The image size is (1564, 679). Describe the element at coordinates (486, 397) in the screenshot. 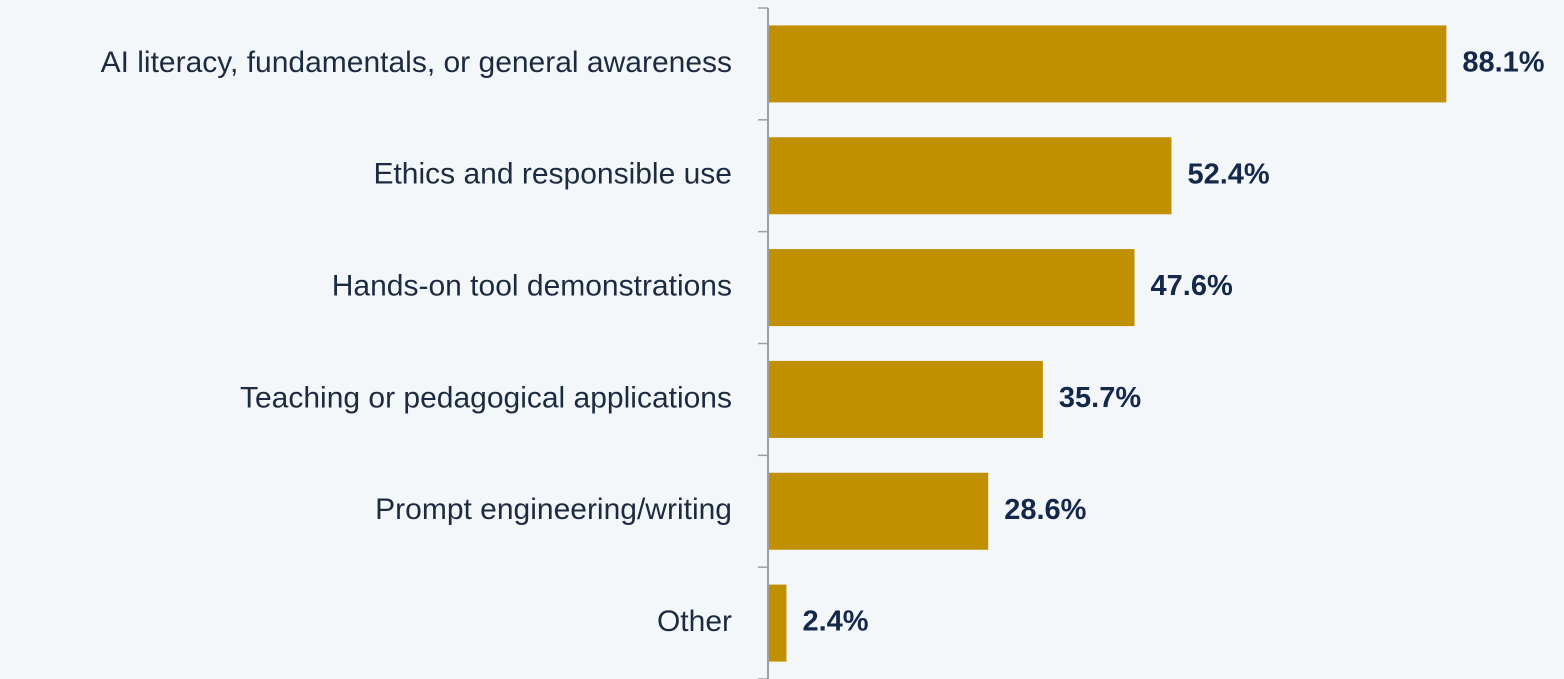

I see `category-label: Teaching or pedagogical applications` at that location.